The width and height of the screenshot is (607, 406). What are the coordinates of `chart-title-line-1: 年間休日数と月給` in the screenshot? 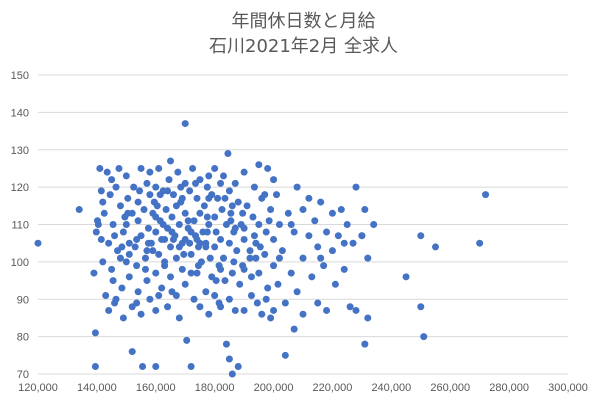 It's located at (304, 21).